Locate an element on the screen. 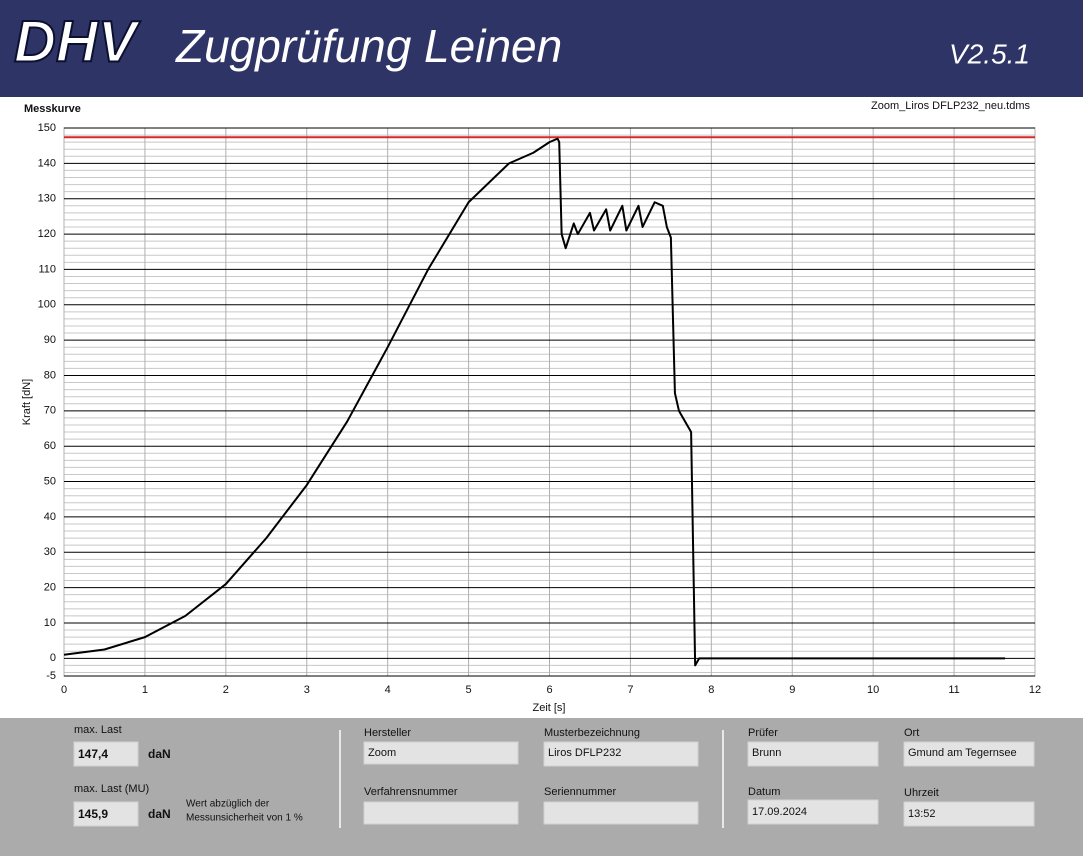 This screenshot has height=856, width=1083. y-tick-label: 20 is located at coordinates (50, 588).